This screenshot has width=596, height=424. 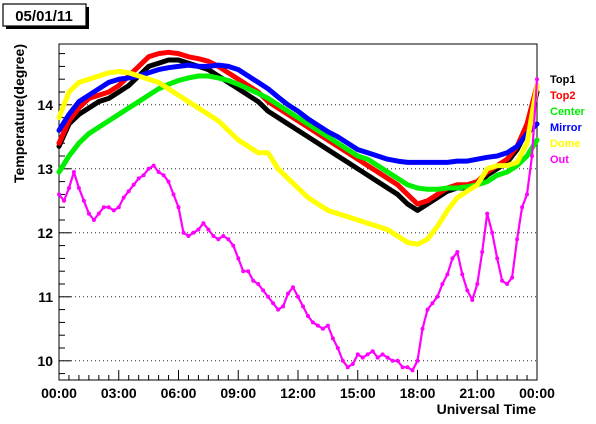 What do you see at coordinates (565, 144) in the screenshot?
I see `legend-entry-dome: Dome` at bounding box center [565, 144].